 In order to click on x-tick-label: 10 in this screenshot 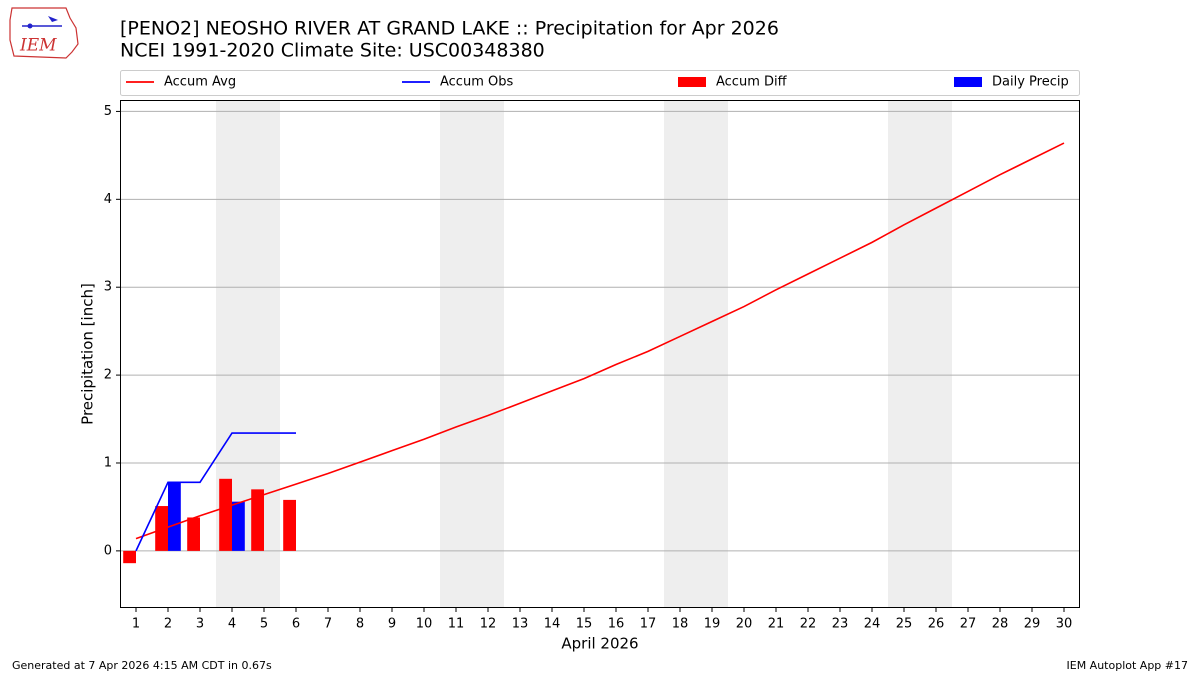, I will do `click(424, 624)`.